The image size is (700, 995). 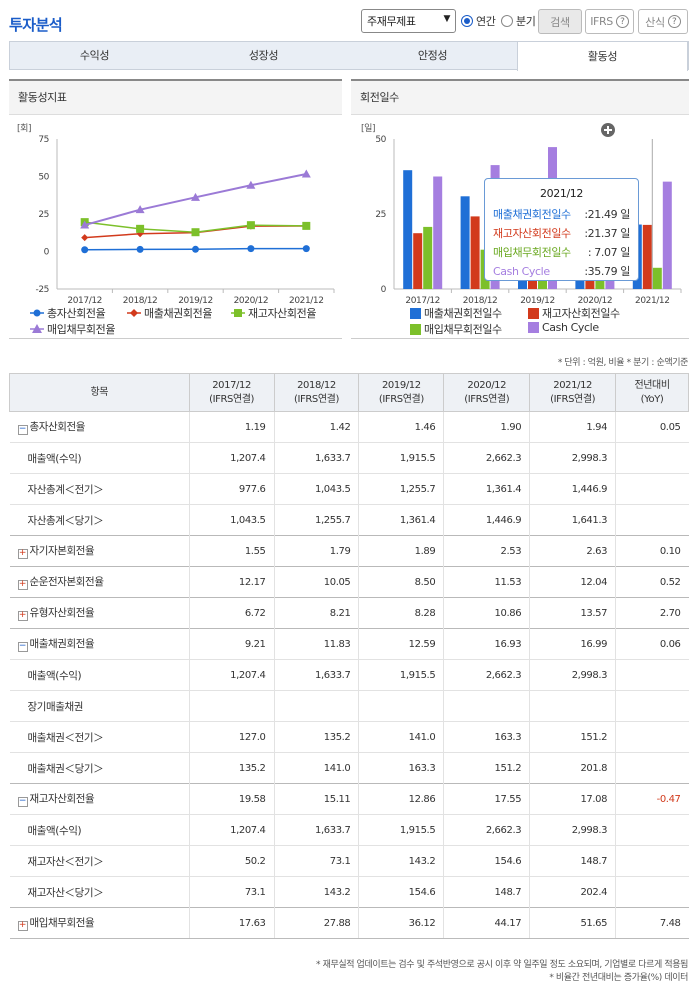 What do you see at coordinates (561, 271) in the screenshot?
I see `tooltip-row: Cash Cycle:35.79 일` at bounding box center [561, 271].